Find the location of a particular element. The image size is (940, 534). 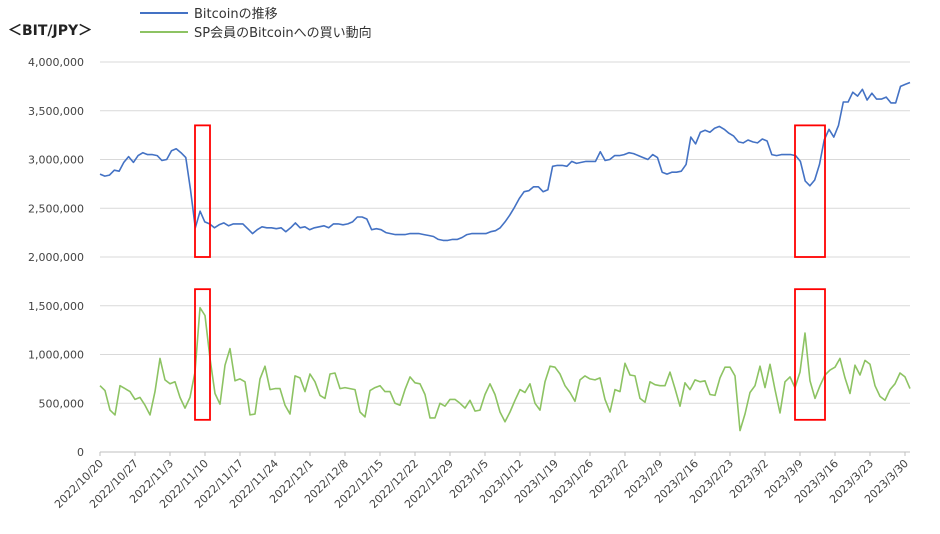

y-tick-label: 1,000,000 is located at coordinates (56, 355).